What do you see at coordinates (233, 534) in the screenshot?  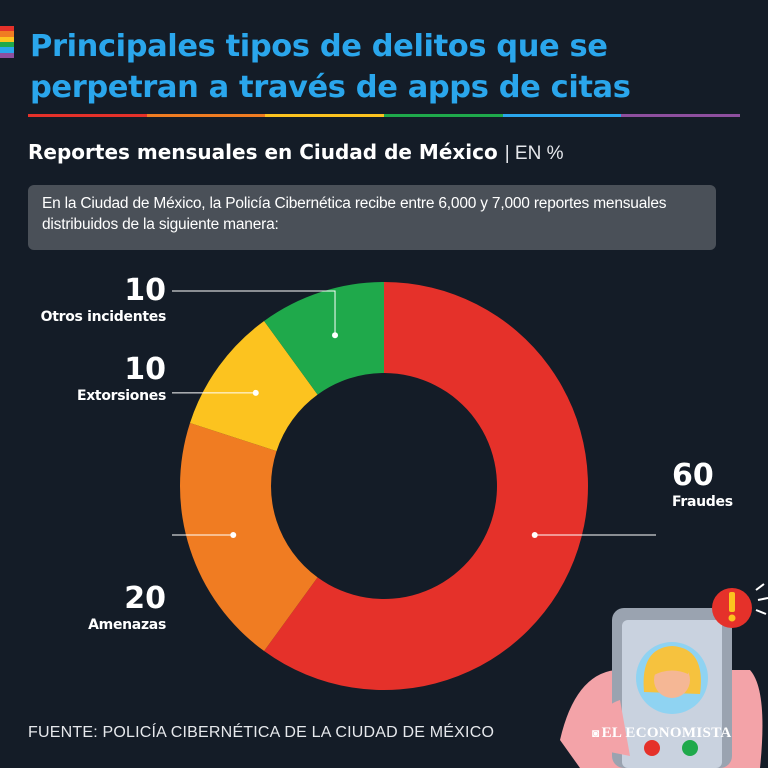 I see `leader-dot-amenazas` at bounding box center [233, 534].